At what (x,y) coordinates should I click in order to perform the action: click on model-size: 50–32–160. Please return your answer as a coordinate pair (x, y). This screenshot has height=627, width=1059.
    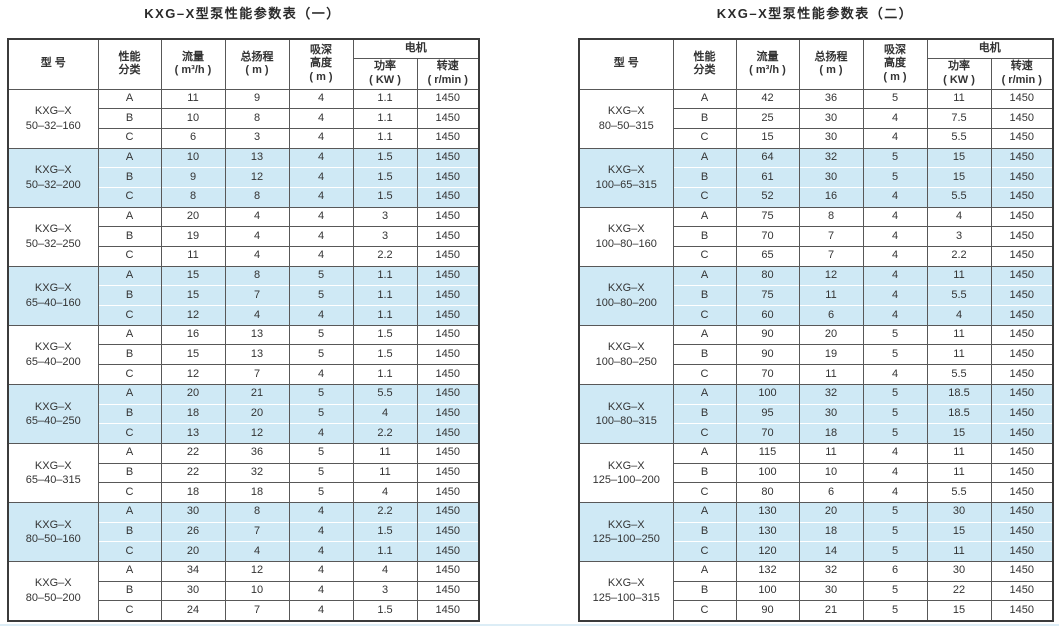
    Looking at the image, I should click on (53, 125).